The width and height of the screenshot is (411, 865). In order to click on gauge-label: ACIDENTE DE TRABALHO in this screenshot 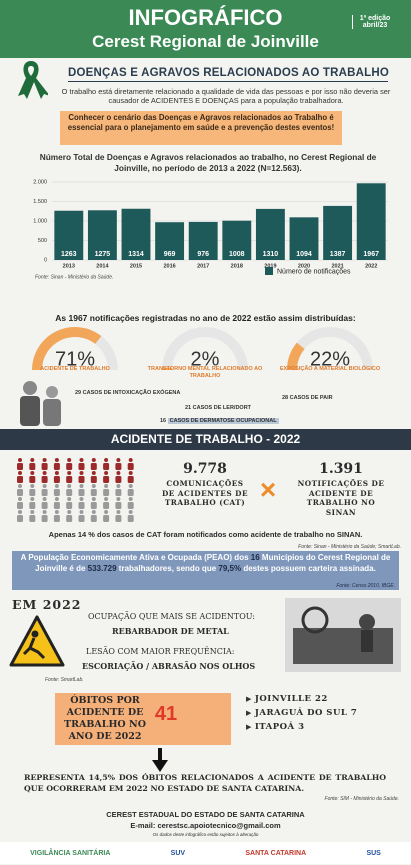, I will do `click(75, 369)`.